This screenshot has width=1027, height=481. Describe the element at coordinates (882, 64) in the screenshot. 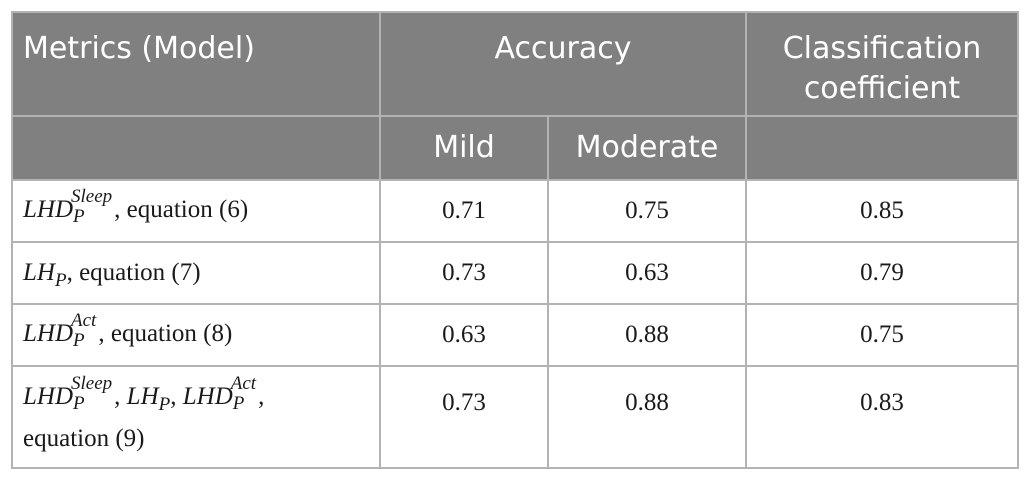

I see `classification-coefficient-header: Classification coefficient` at that location.